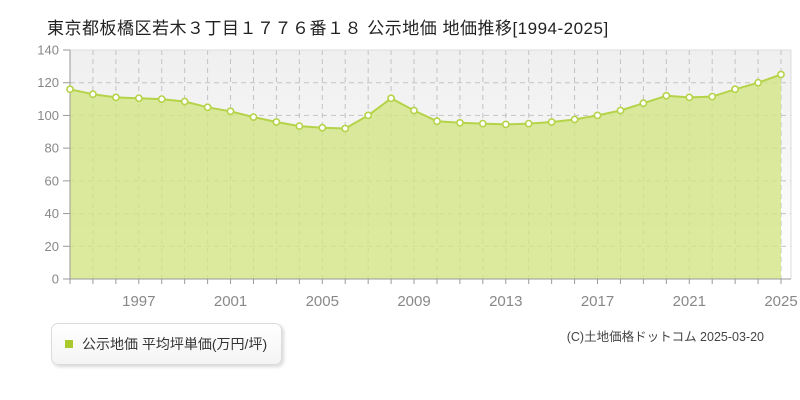 The height and width of the screenshot is (400, 800). What do you see at coordinates (175, 344) in the screenshot?
I see `legend-label: 公示地価 平均坪単価(万円/坪)` at bounding box center [175, 344].